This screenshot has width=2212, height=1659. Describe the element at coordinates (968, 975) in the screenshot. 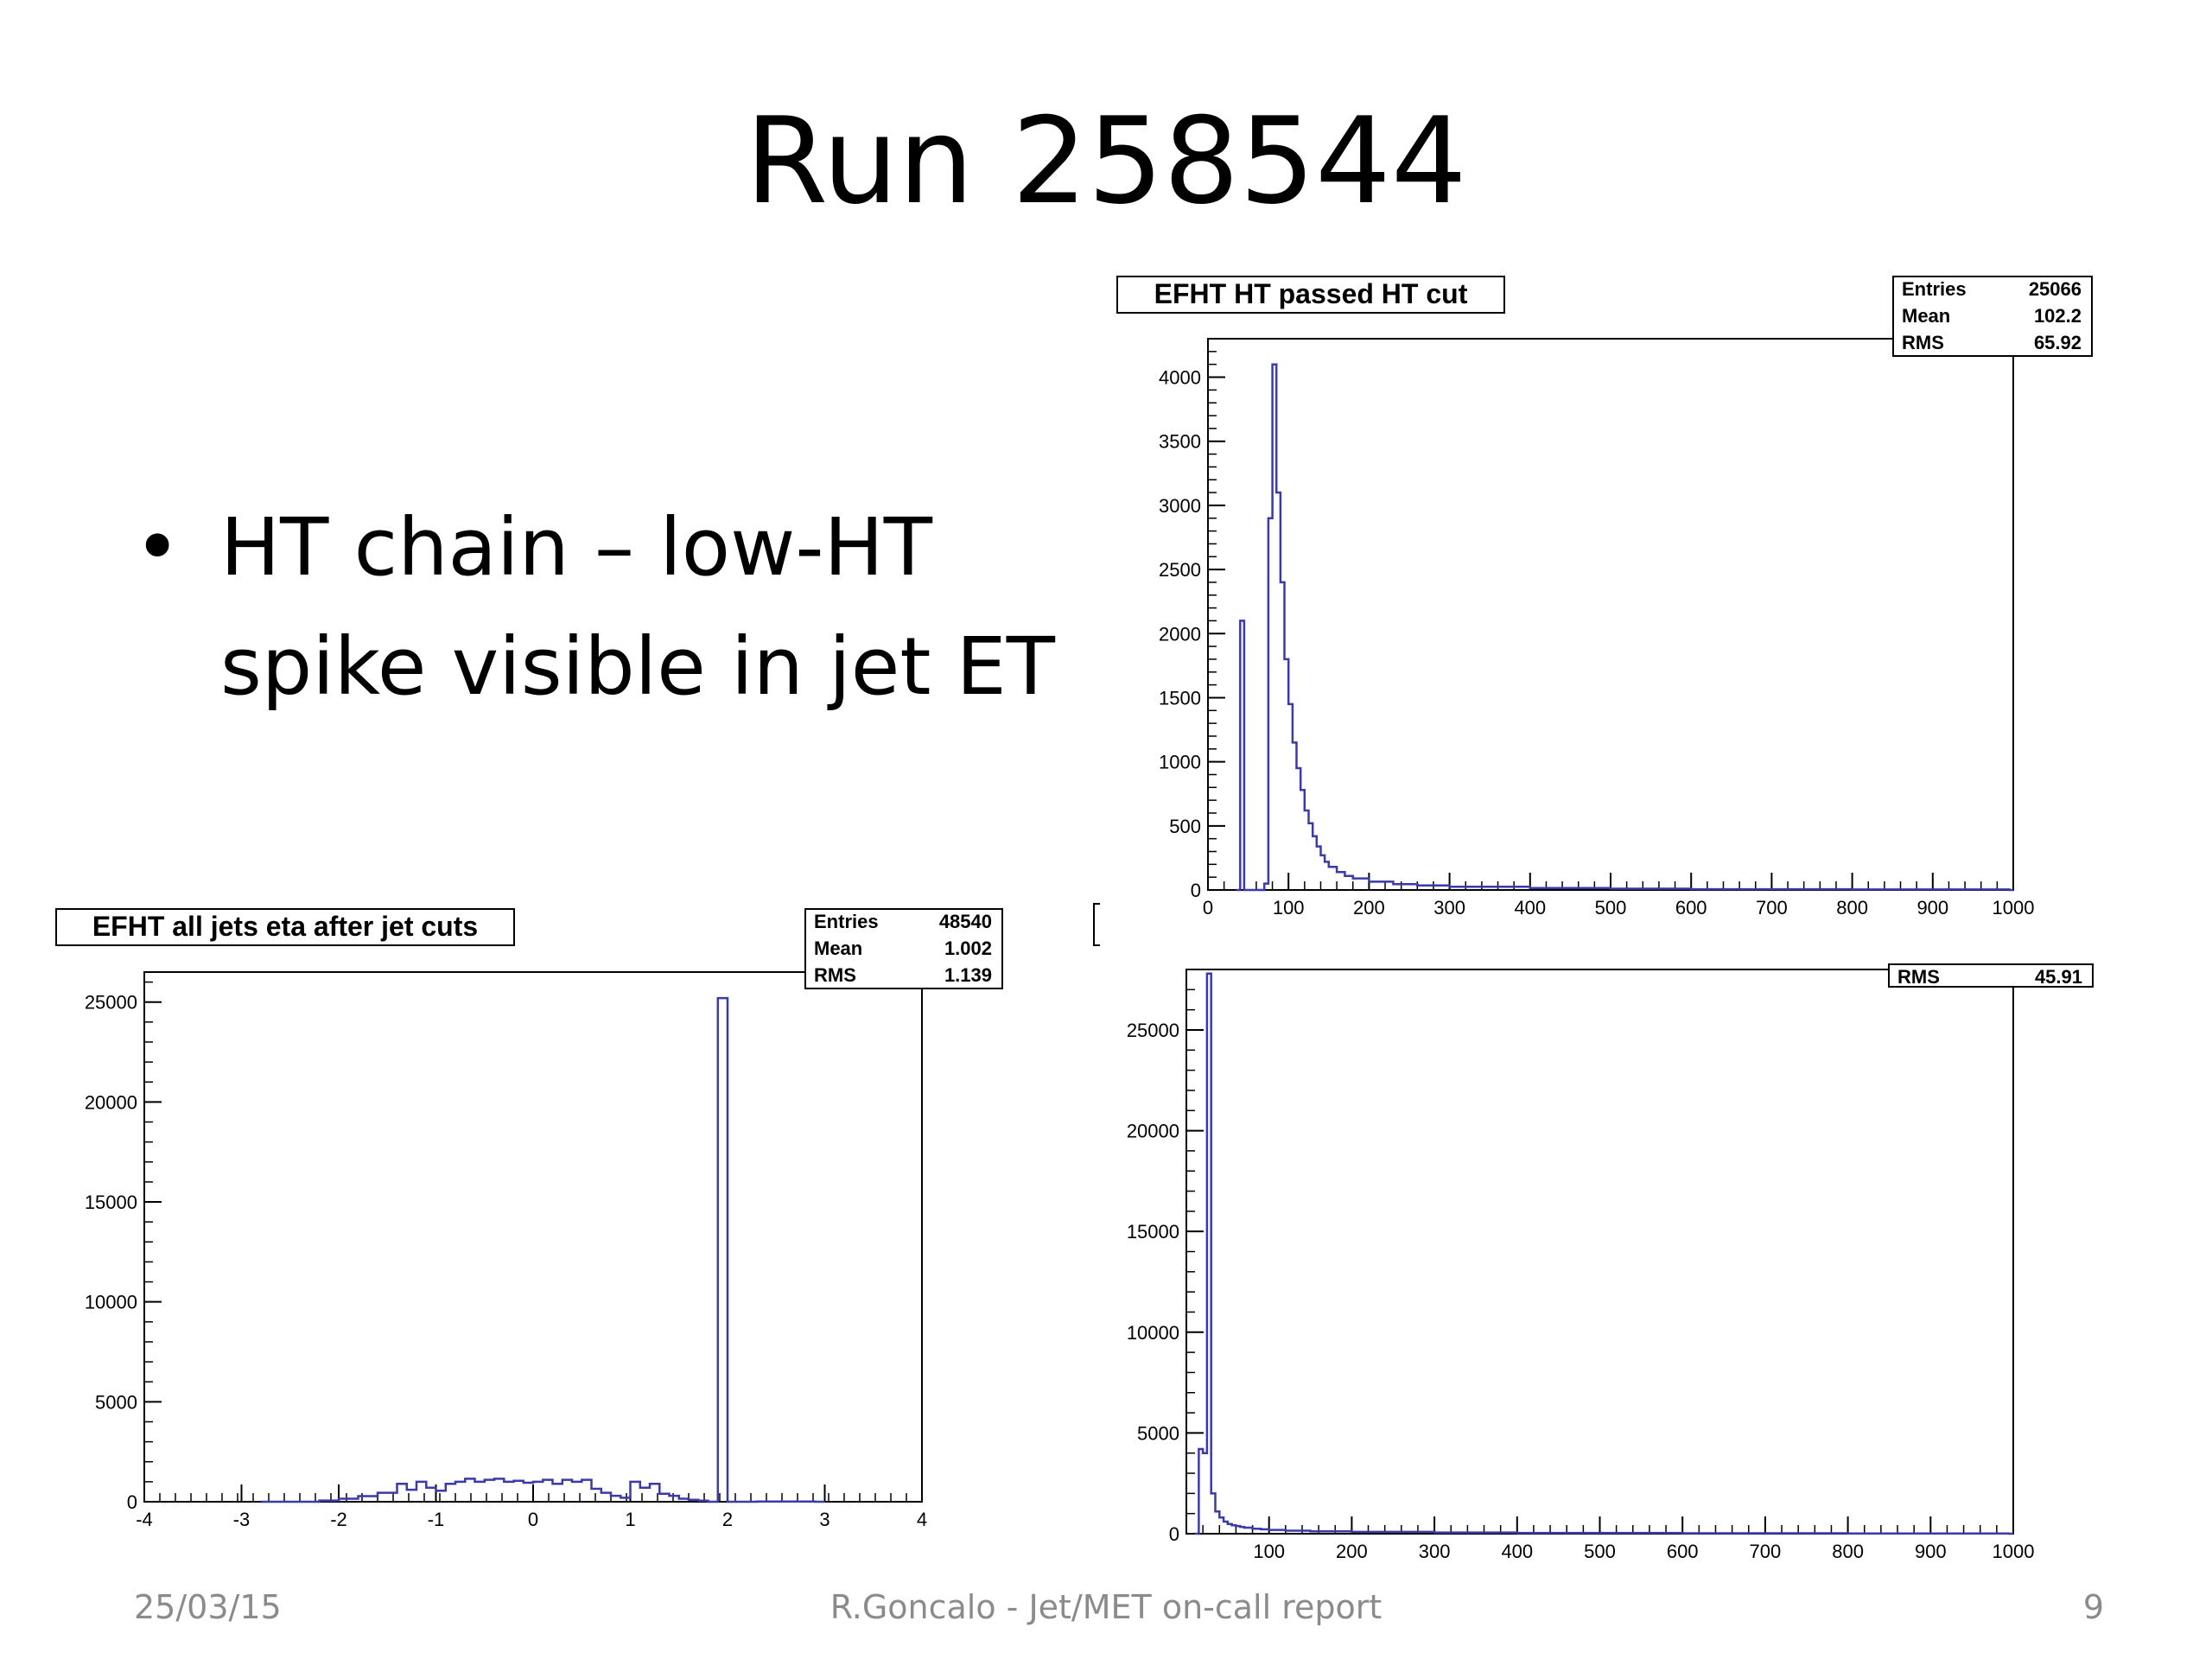

I see `stats-value: 1.139` at that location.